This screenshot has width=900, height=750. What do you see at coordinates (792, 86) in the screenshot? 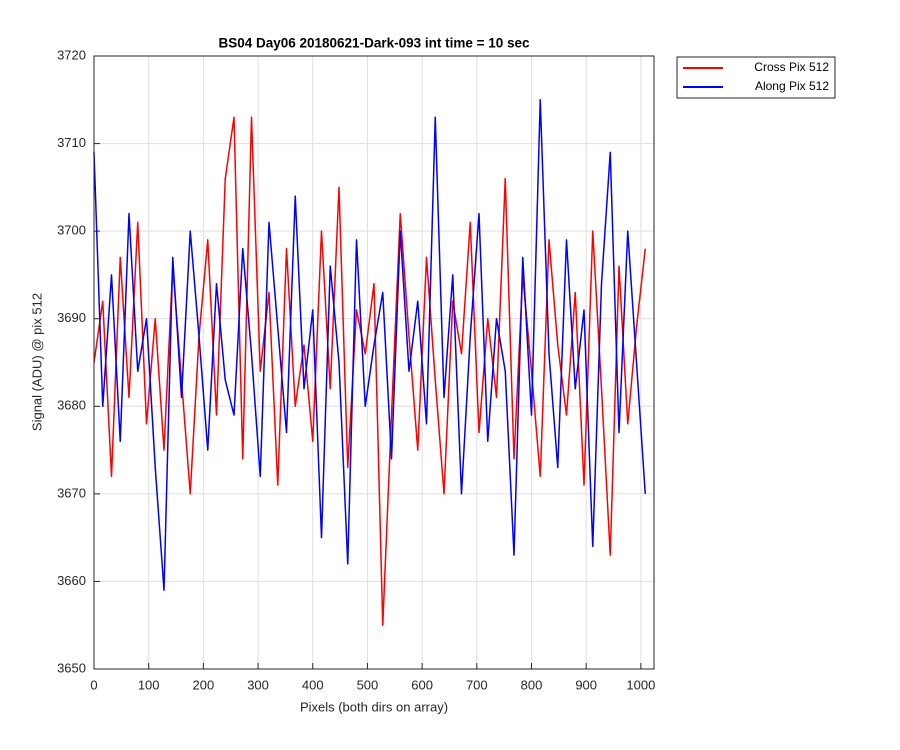
I see `legend-label: Along Pix 512` at bounding box center [792, 86].